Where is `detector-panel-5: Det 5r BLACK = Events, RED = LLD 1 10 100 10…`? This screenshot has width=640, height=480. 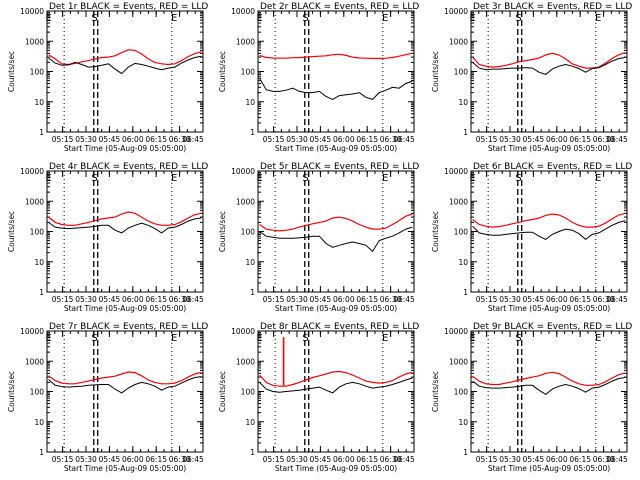
detector-panel-5: Det 5r BLACK = Events, RED = LLD 1 10 100 10… is located at coordinates (318, 237).